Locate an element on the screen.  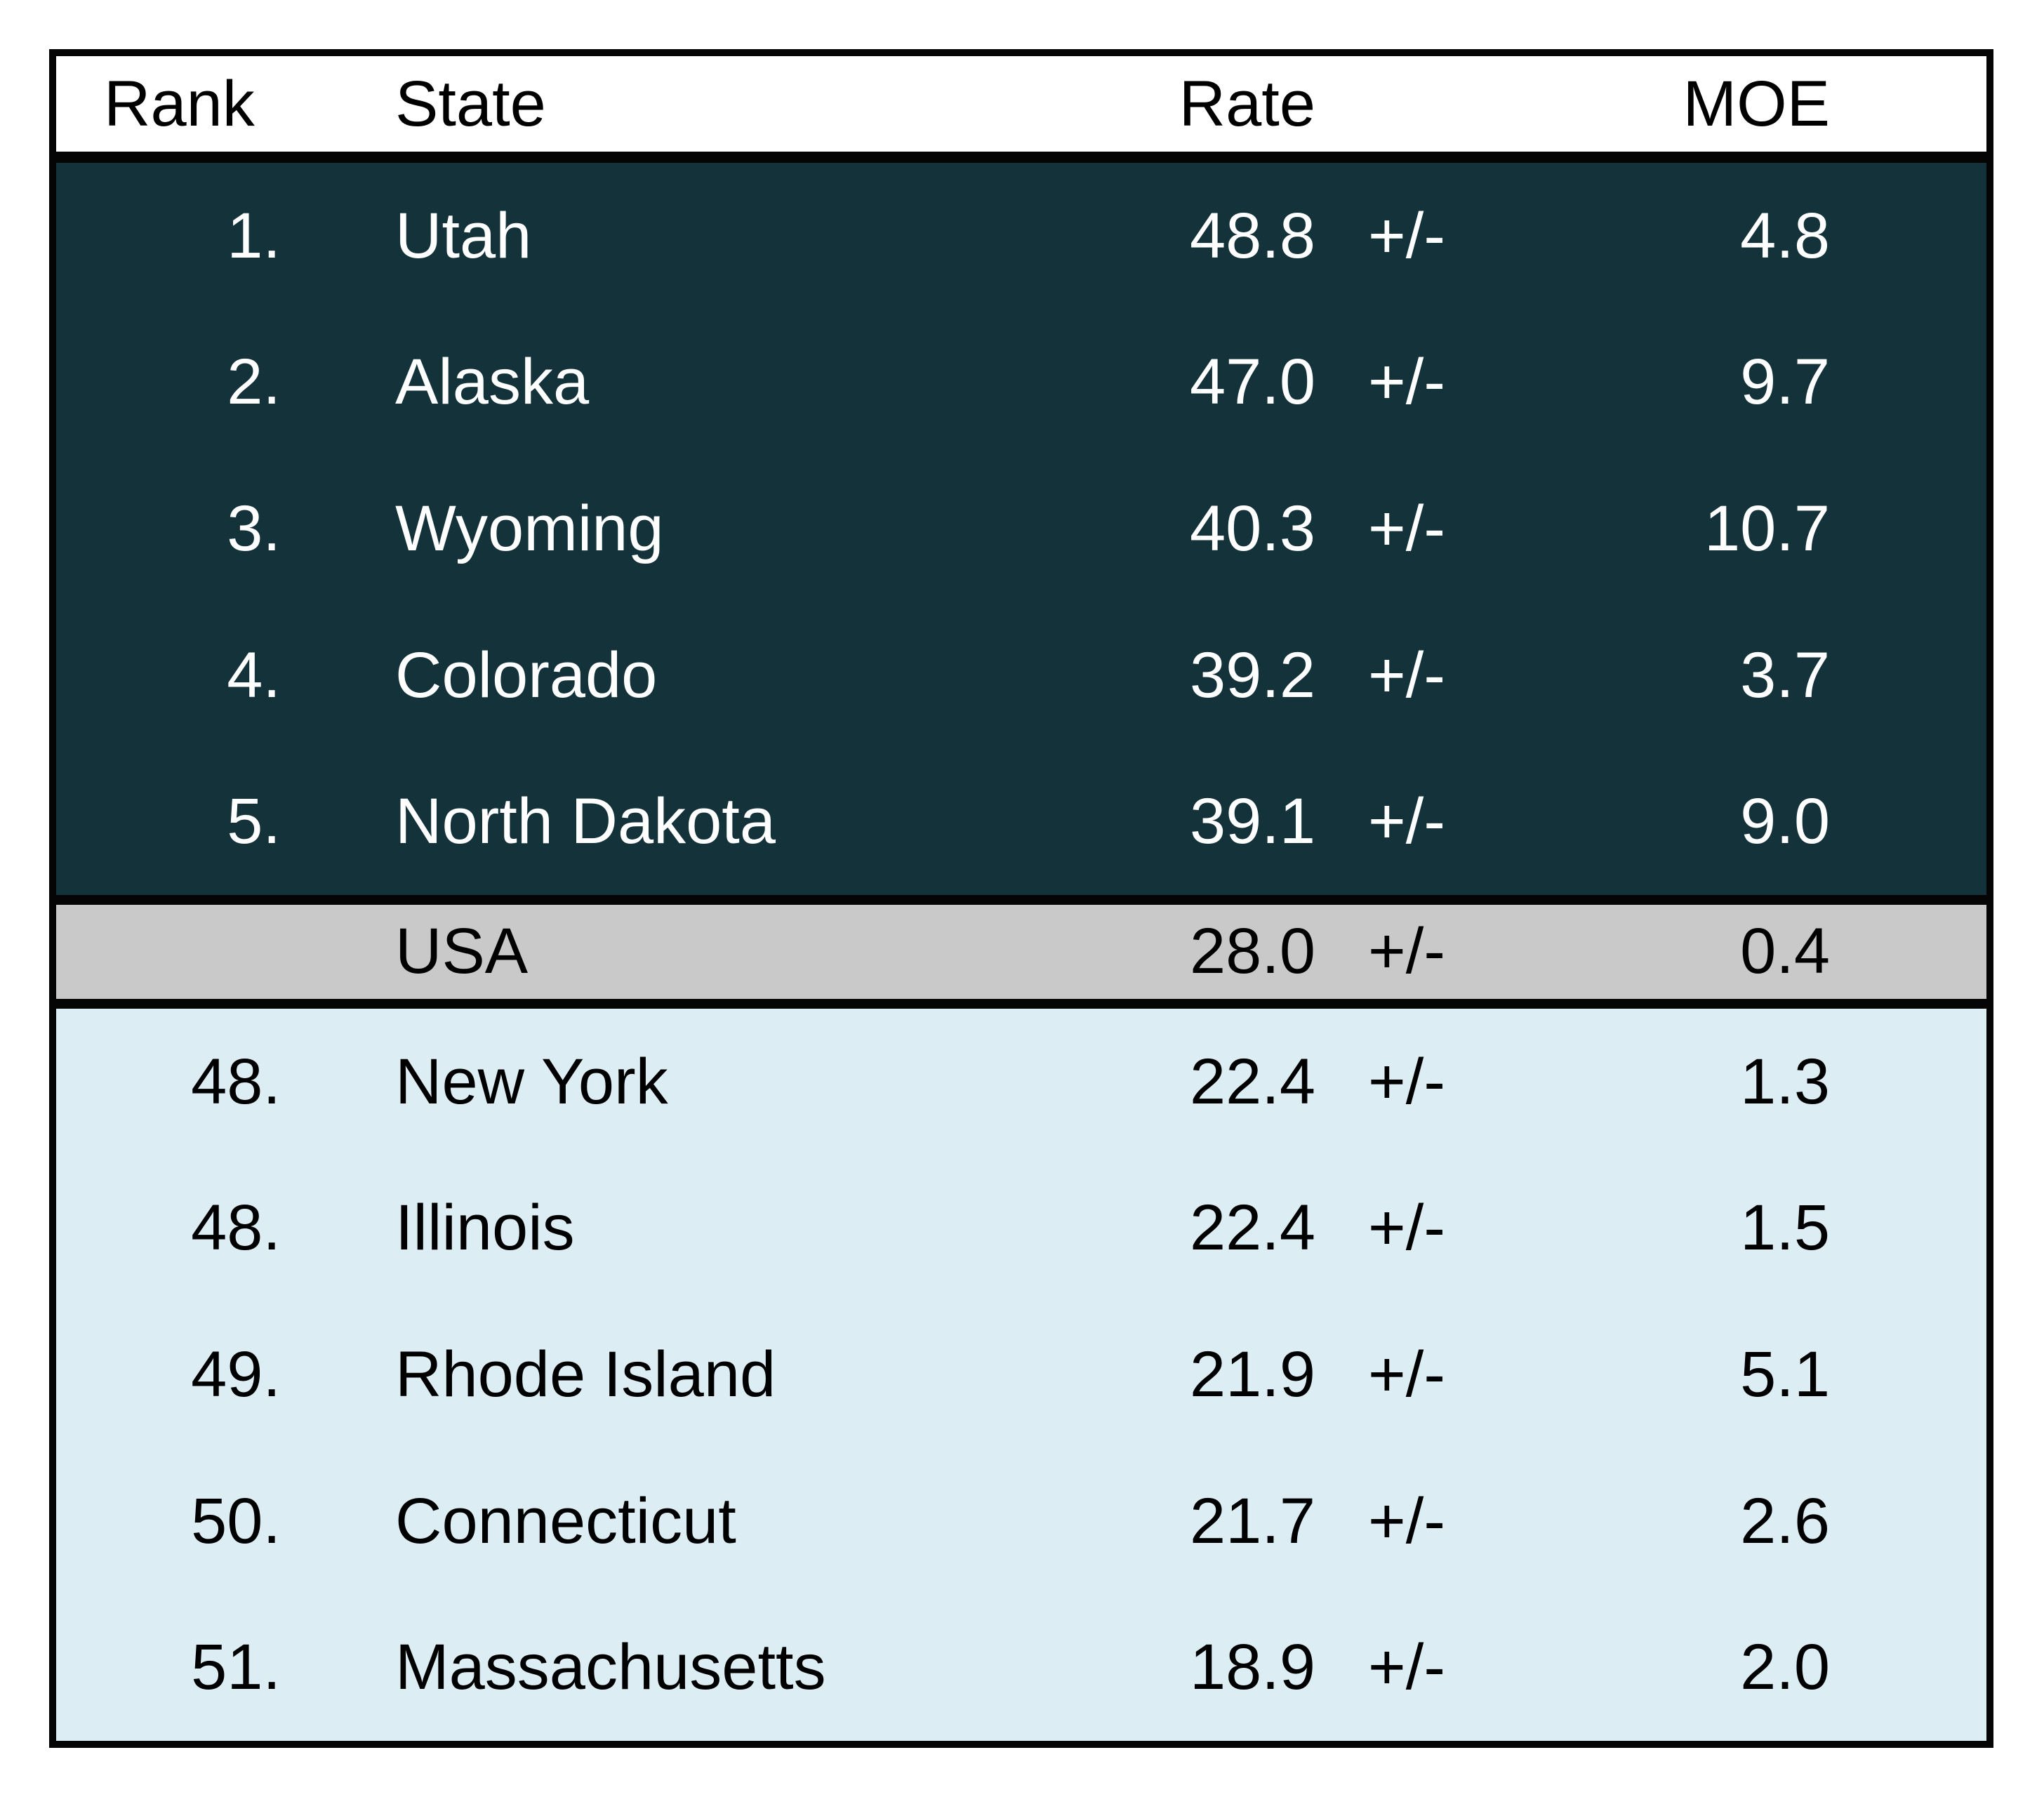
rank-cell: 50. is located at coordinates (236, 1521).